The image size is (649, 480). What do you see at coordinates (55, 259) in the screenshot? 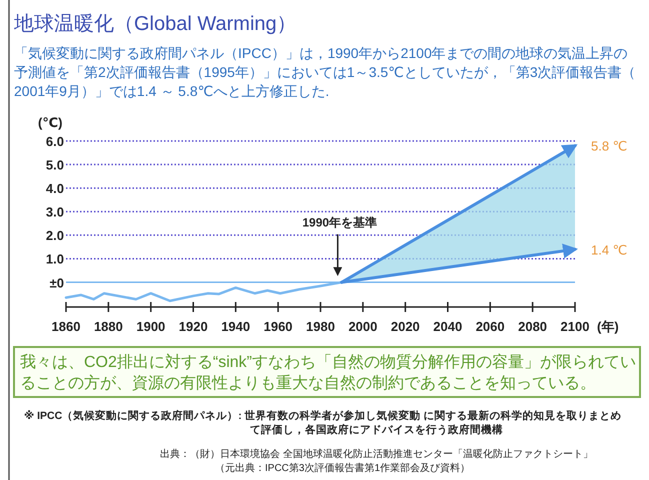
I see `y-tick-label: 1.0` at bounding box center [55, 259].